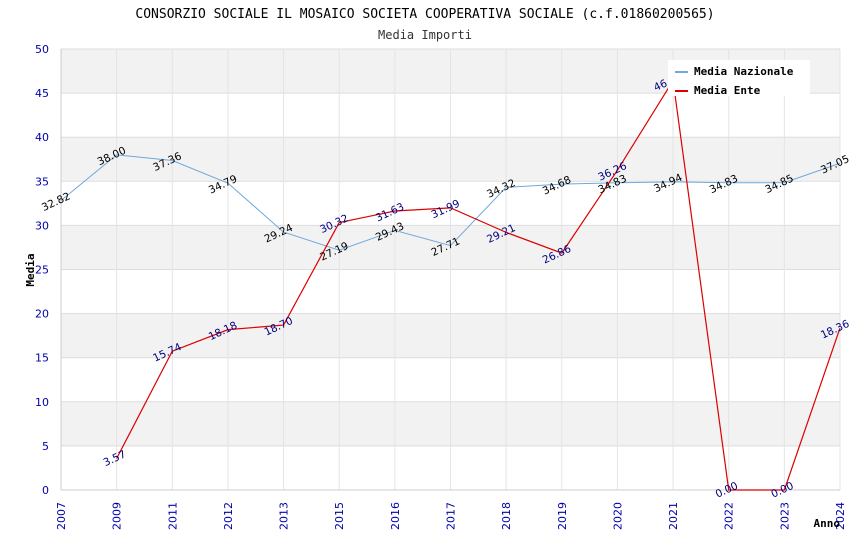 The width and height of the screenshot is (850, 550). Describe the element at coordinates (117, 516) in the screenshot. I see `x-tick-label: 2009` at that location.